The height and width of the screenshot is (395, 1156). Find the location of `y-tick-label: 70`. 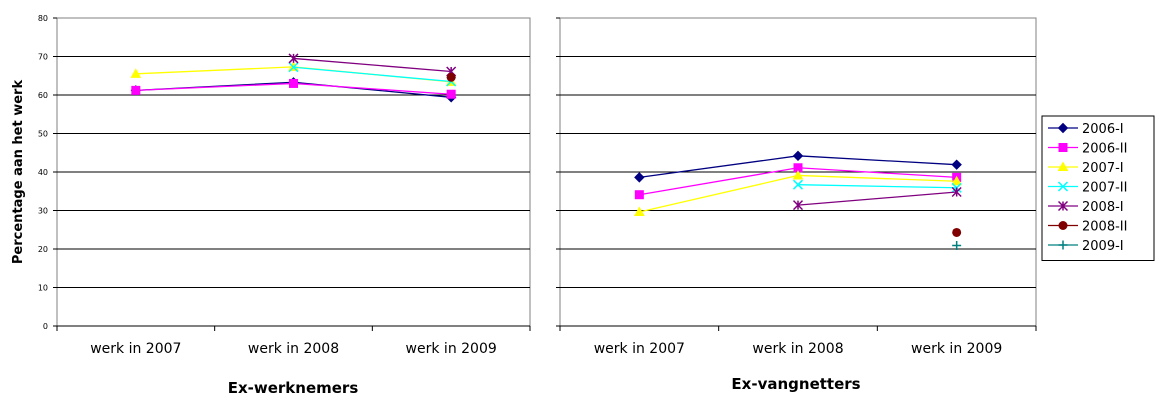

y-tick-label: 70 is located at coordinates (43, 57).